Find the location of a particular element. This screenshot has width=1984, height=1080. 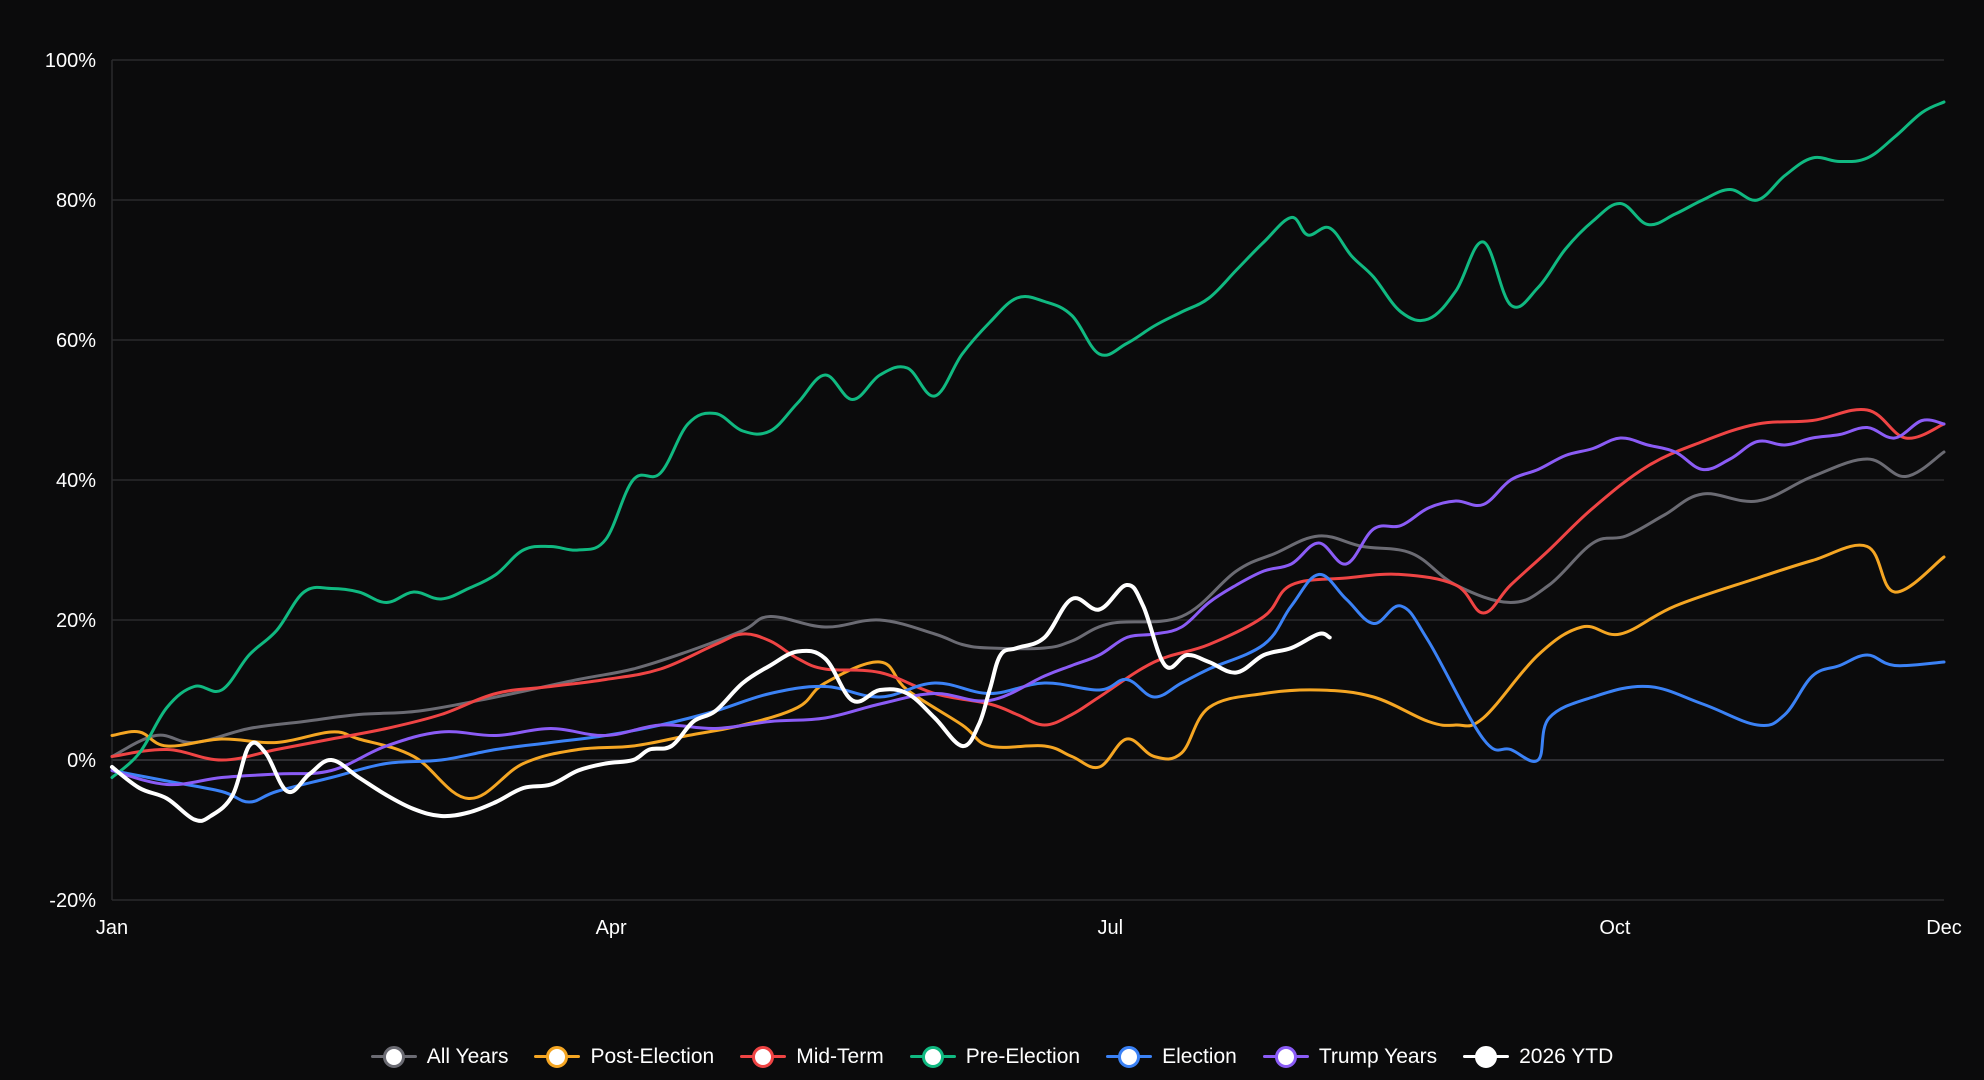

legend-label: Election is located at coordinates (1199, 1056).